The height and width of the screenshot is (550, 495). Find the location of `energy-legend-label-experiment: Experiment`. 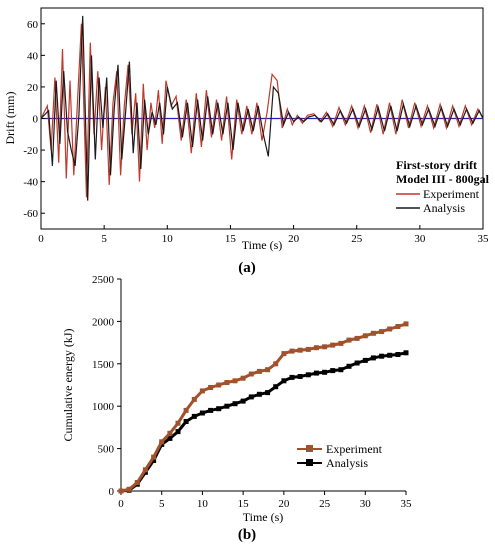

energy-legend-label-experiment: Experiment is located at coordinates (354, 449).